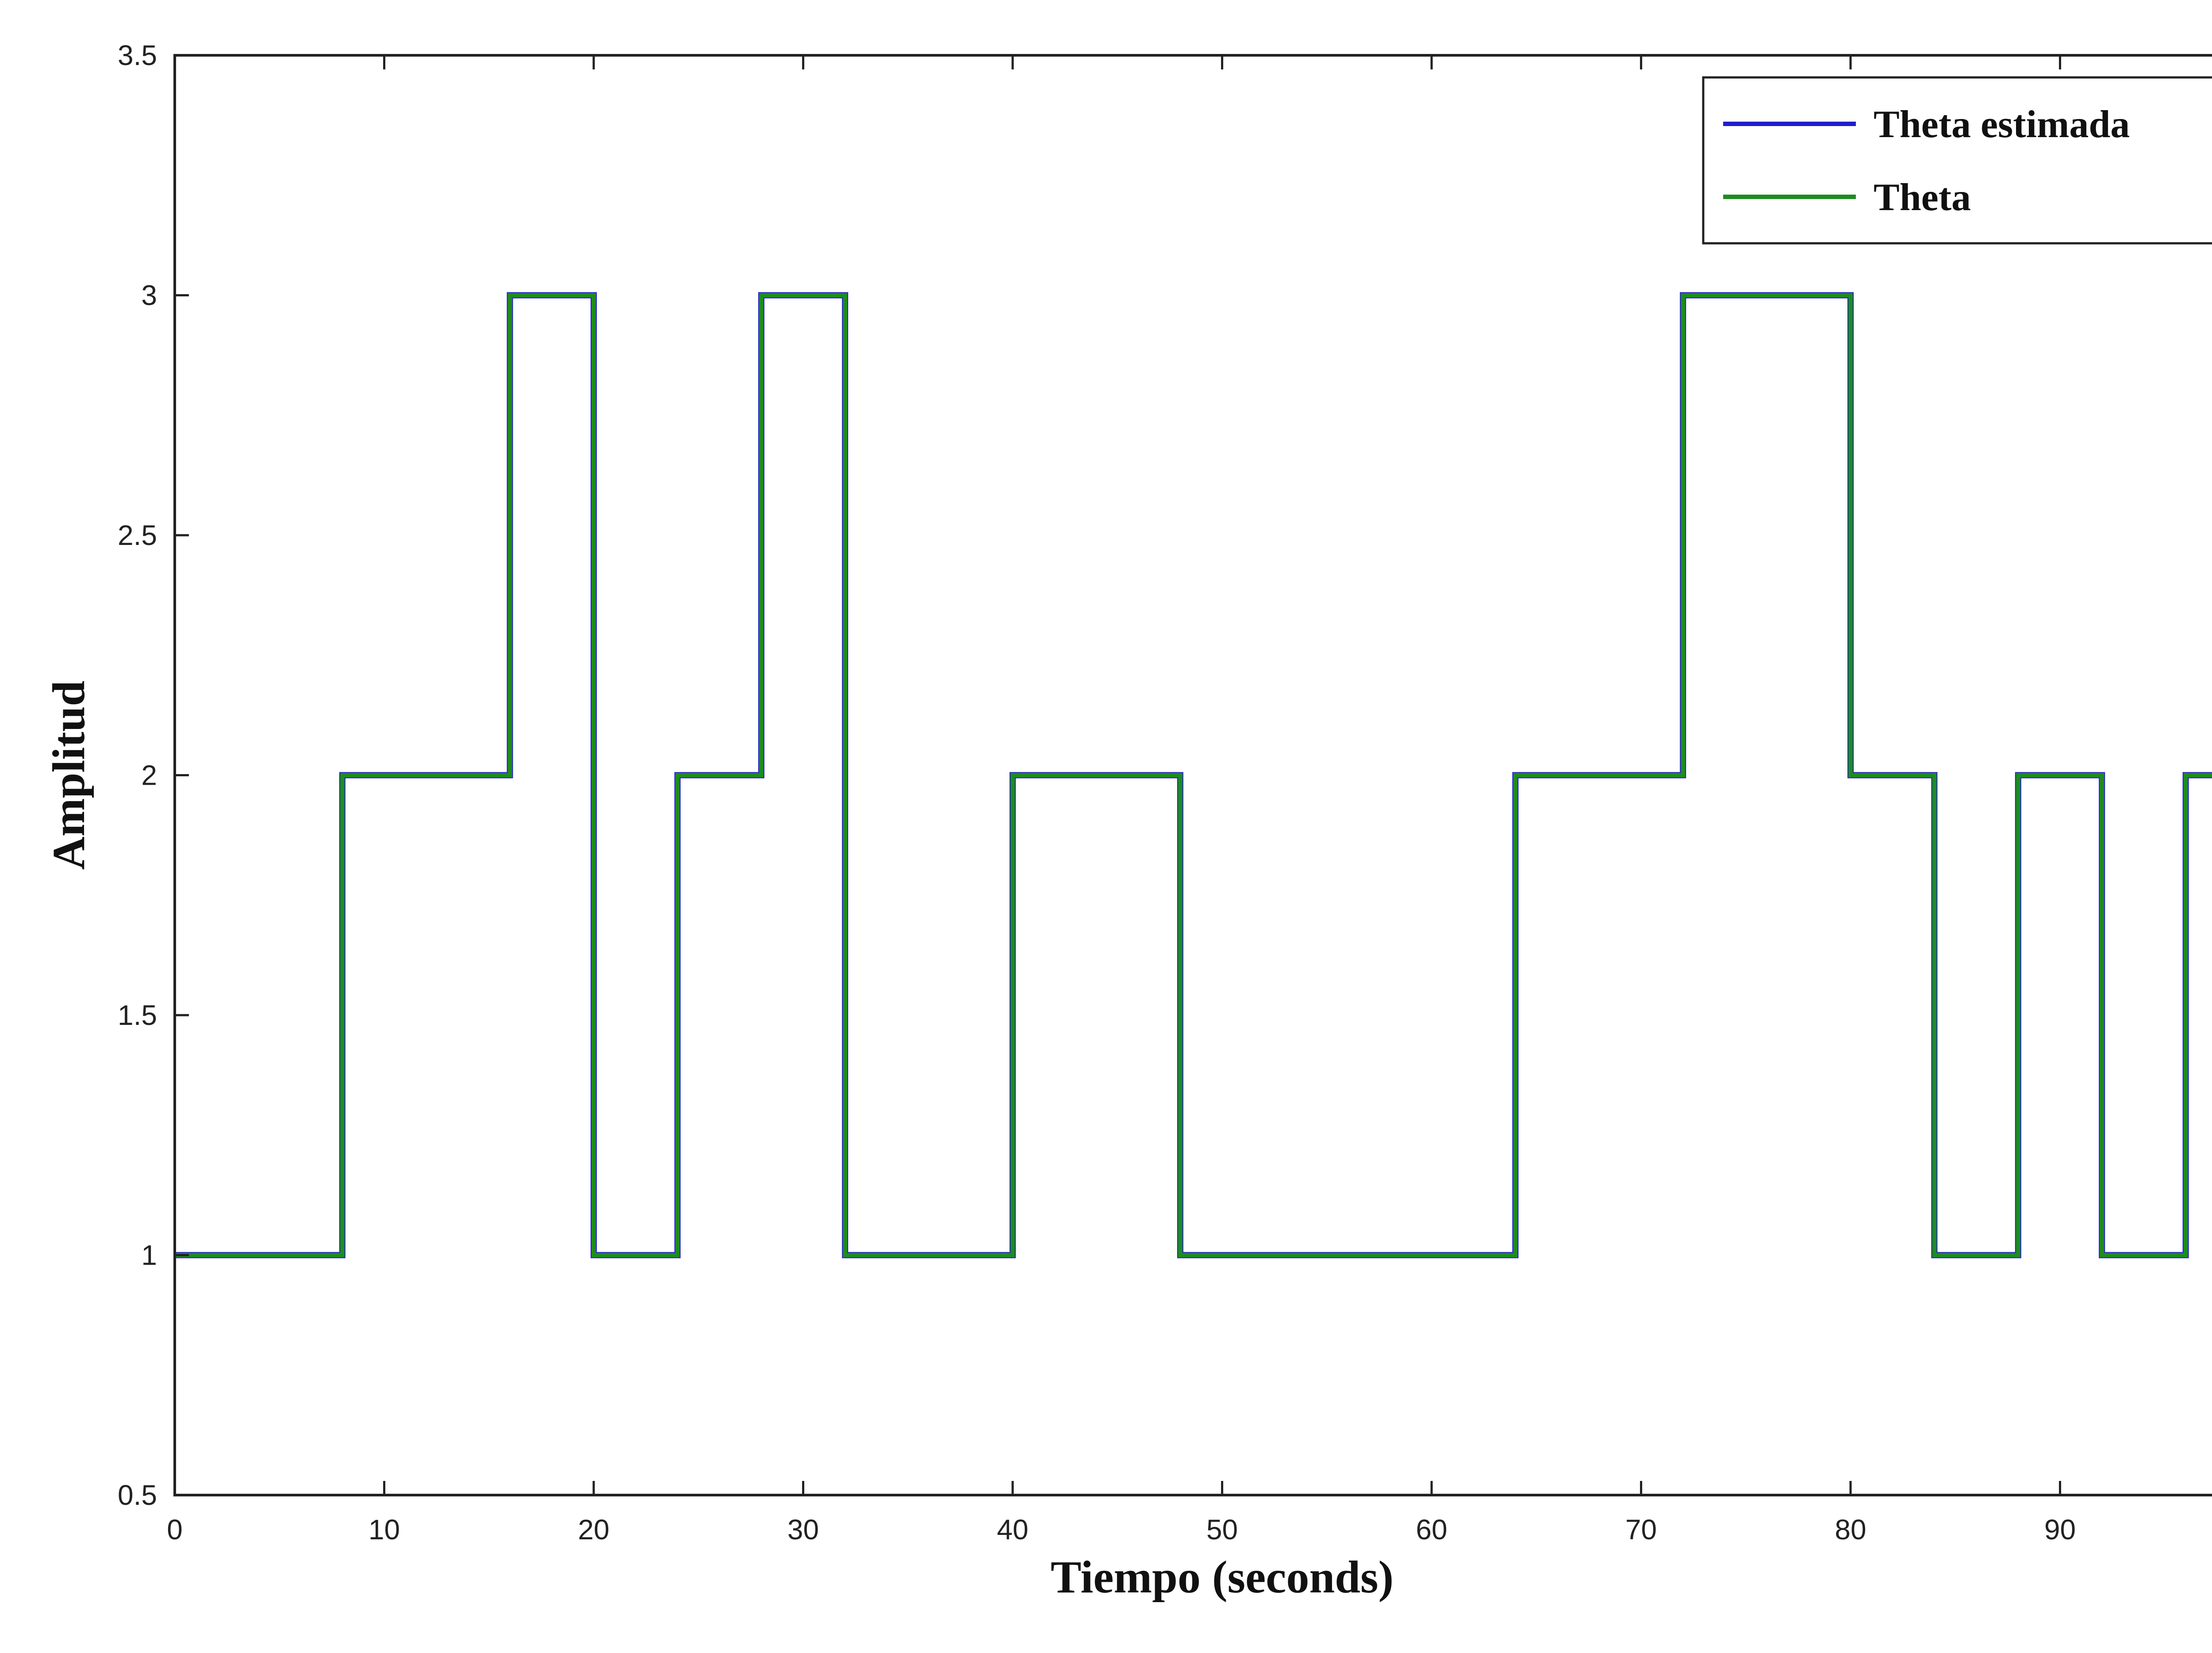 The image size is (2212, 1653). I want to click on y-tick-label: 1, so click(149, 1255).